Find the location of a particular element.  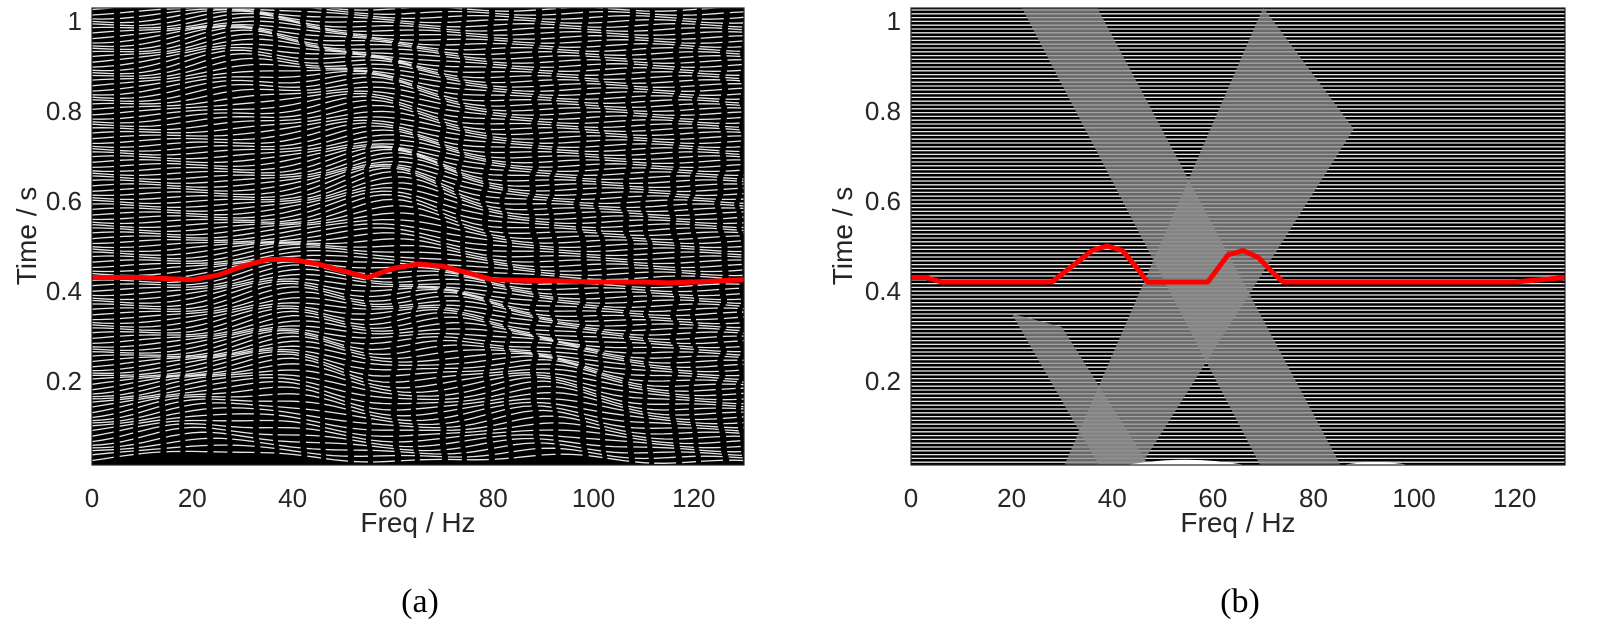

y-tick-labels-b: 0.2 0.4 0.6 0.8 1 is located at coordinates (883, 201).